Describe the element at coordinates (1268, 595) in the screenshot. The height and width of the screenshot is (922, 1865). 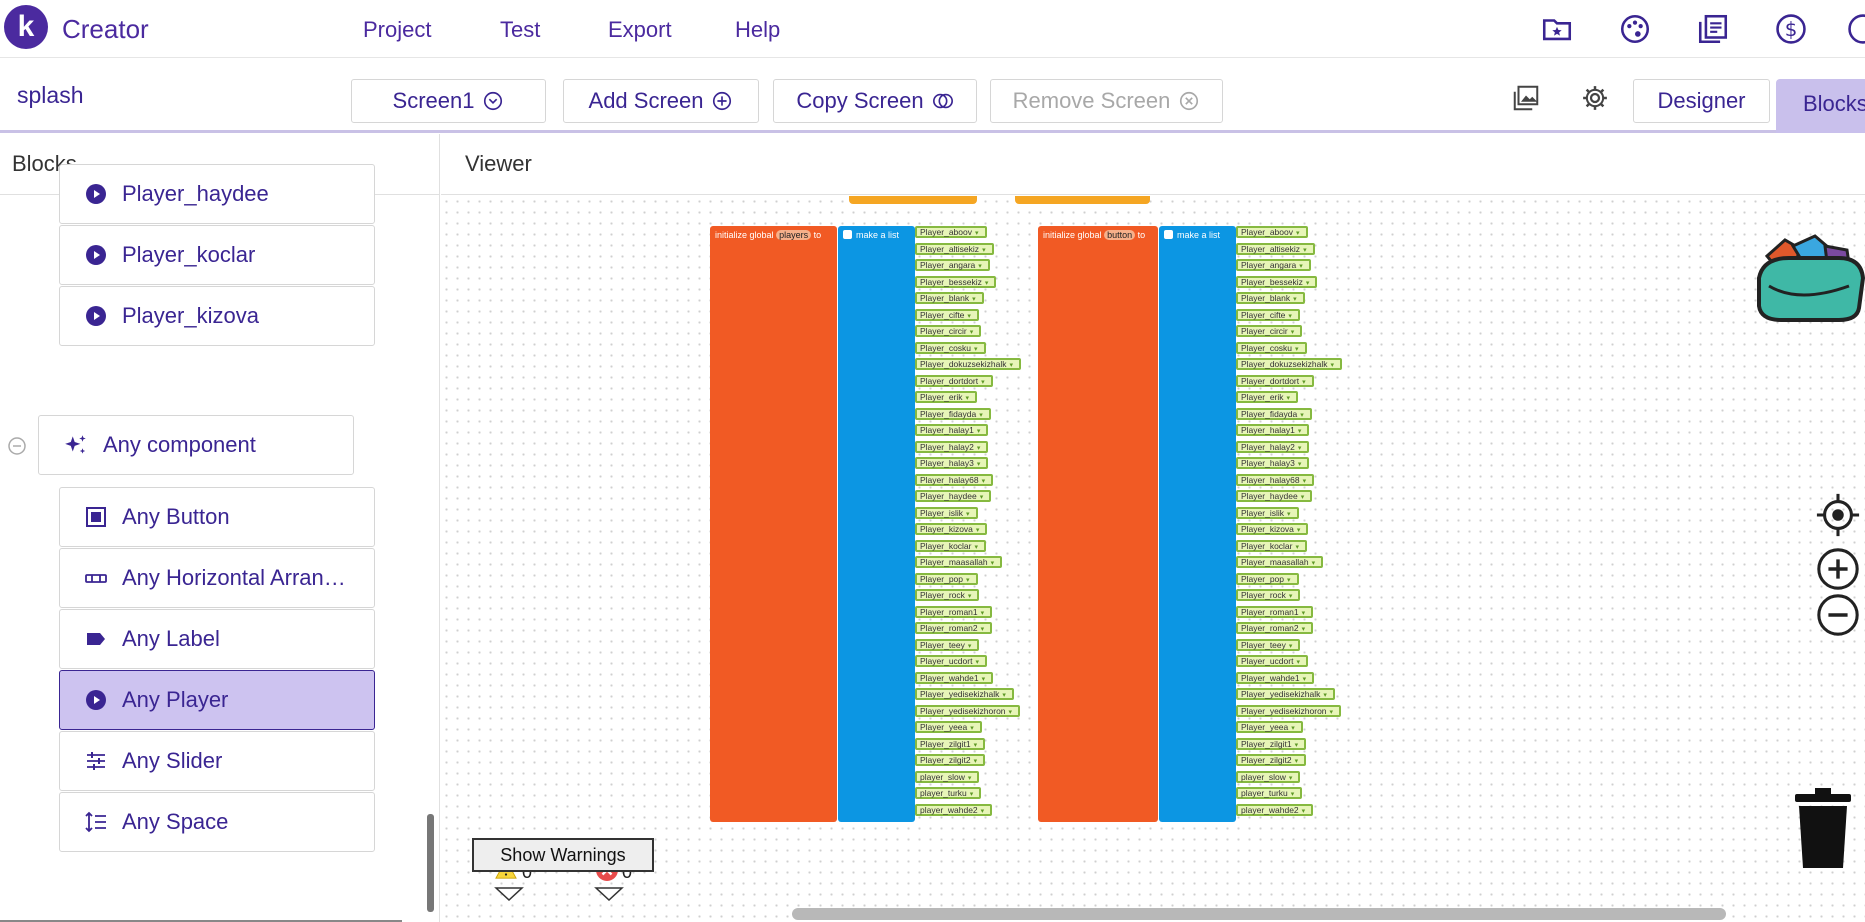
I see `component-block: Player_rock` at that location.